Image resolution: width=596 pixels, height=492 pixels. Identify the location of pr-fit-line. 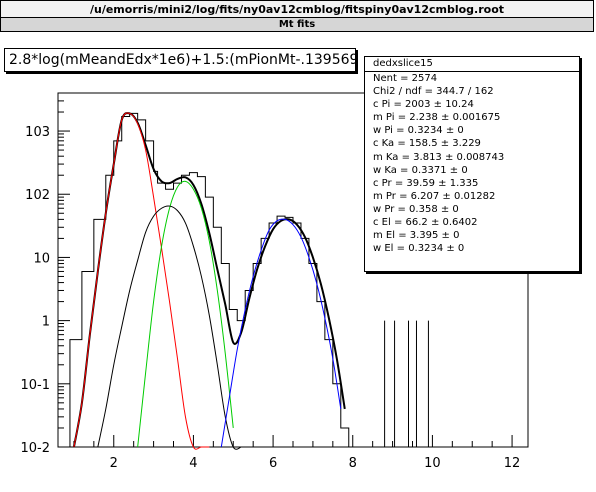
(281, 333).